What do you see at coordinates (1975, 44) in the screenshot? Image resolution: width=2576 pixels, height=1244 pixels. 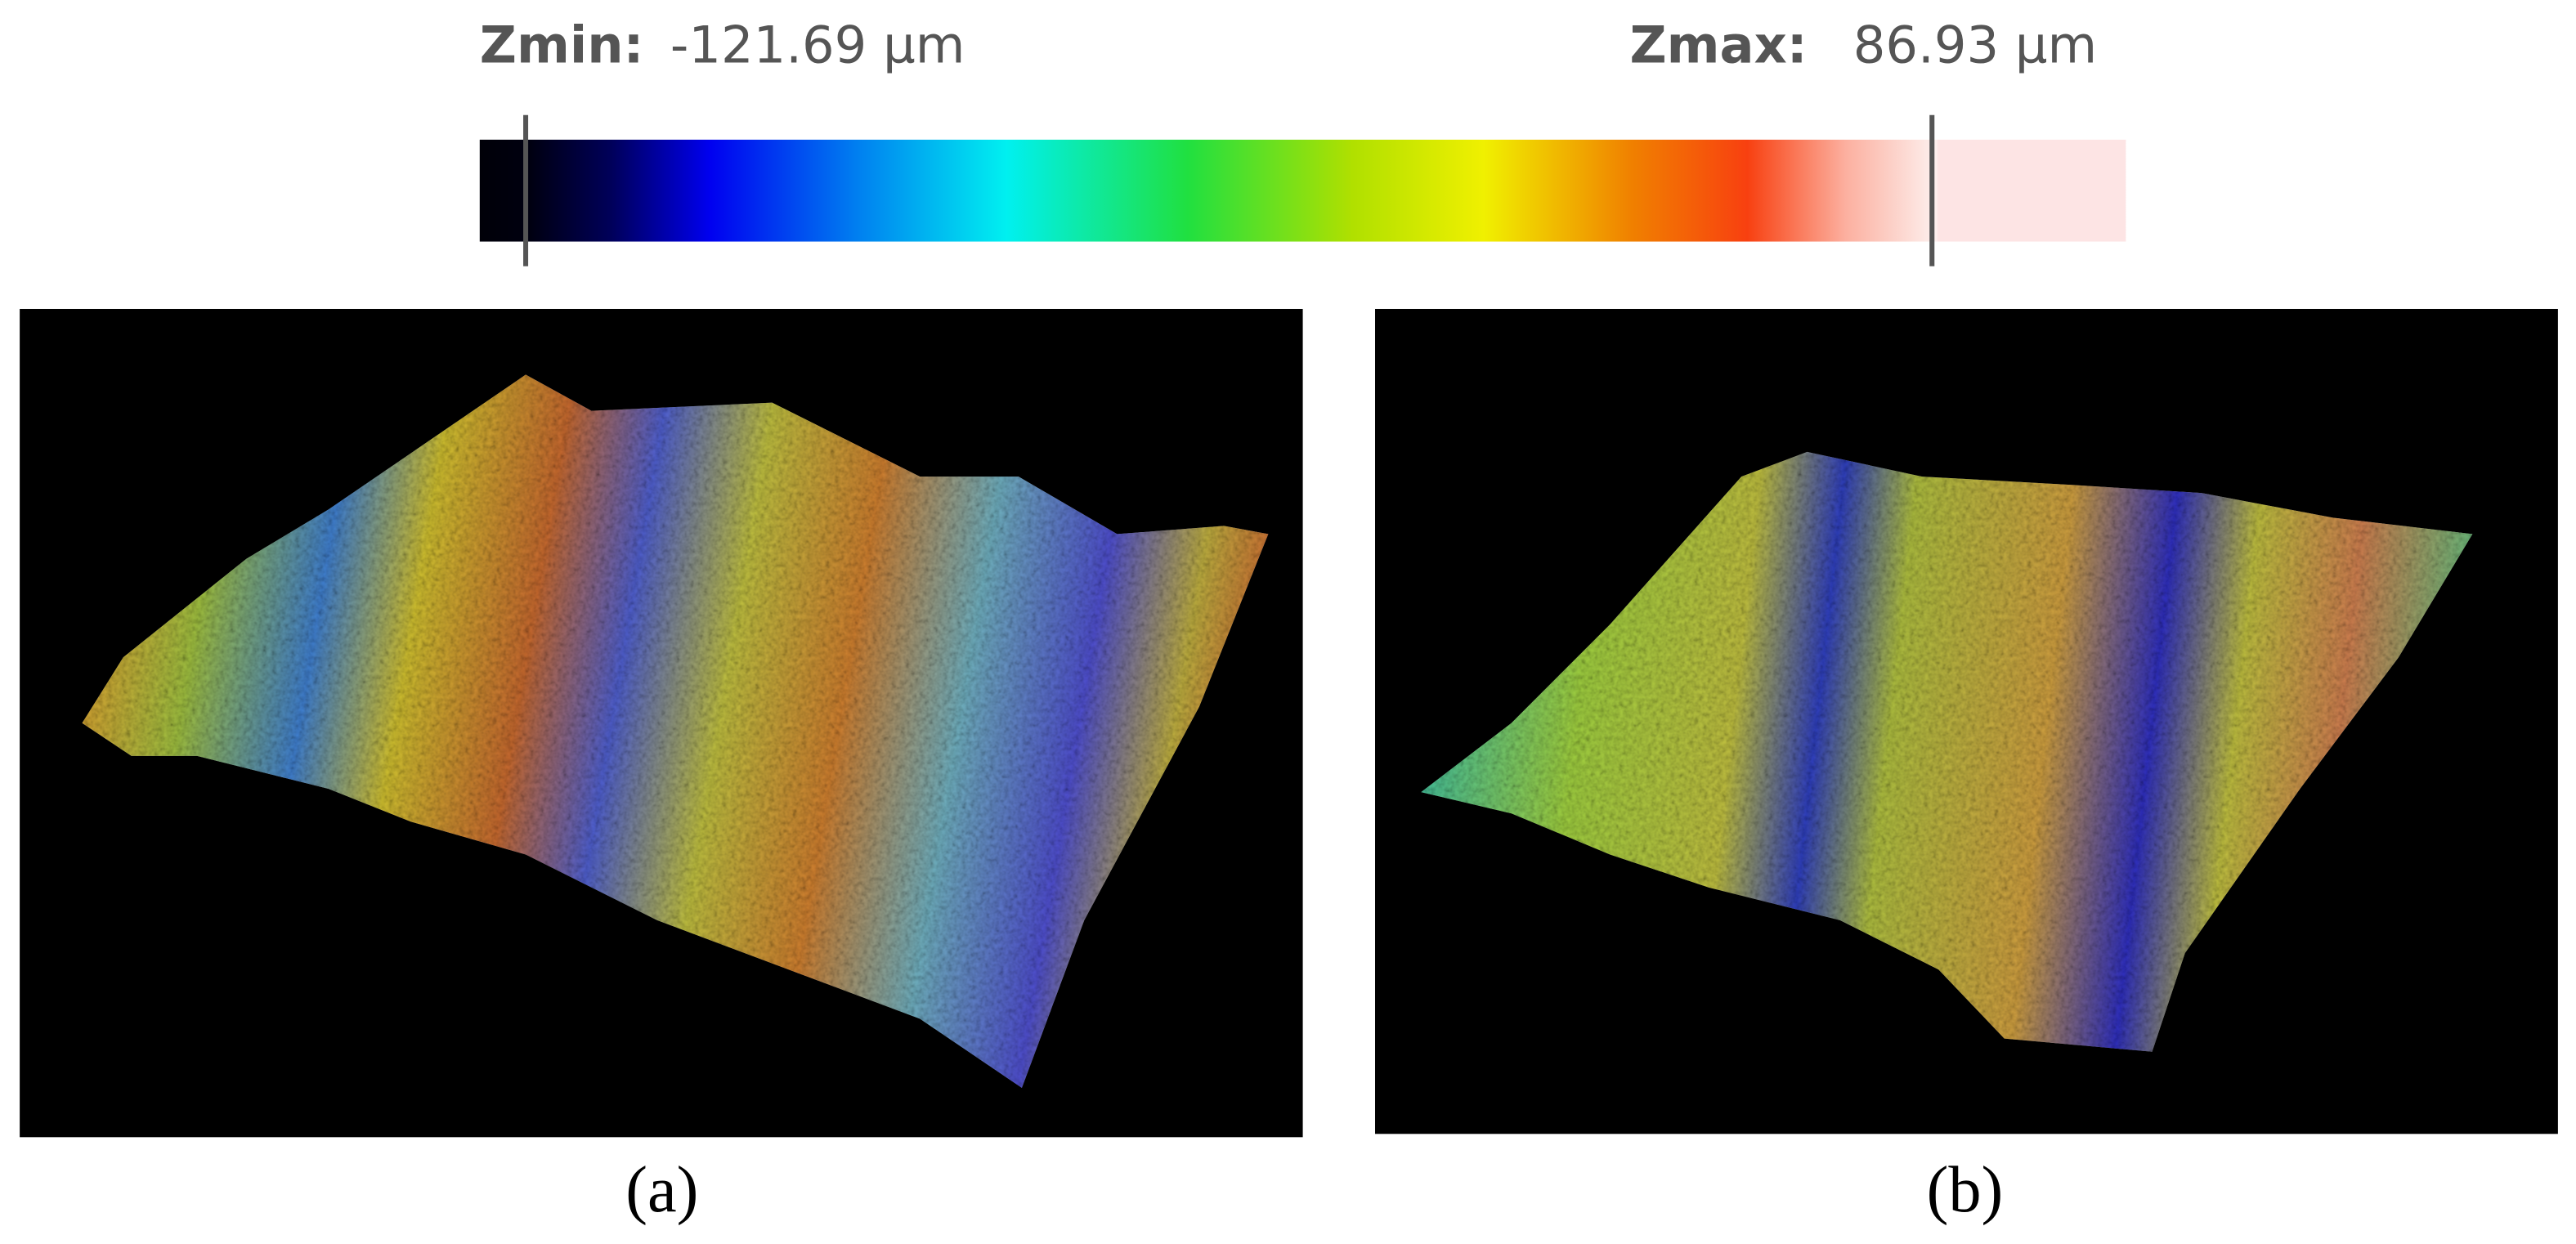 I see `zmax-value: 86.93 µm` at bounding box center [1975, 44].